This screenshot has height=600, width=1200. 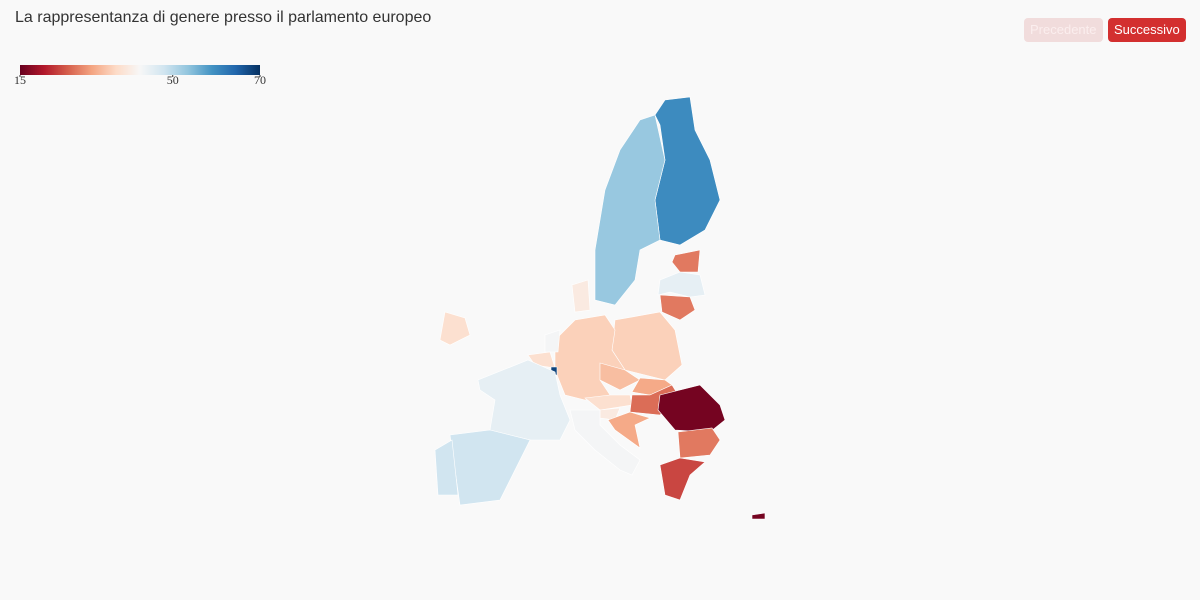 I want to click on colorbar-tick-label: 50, so click(x=173, y=80).